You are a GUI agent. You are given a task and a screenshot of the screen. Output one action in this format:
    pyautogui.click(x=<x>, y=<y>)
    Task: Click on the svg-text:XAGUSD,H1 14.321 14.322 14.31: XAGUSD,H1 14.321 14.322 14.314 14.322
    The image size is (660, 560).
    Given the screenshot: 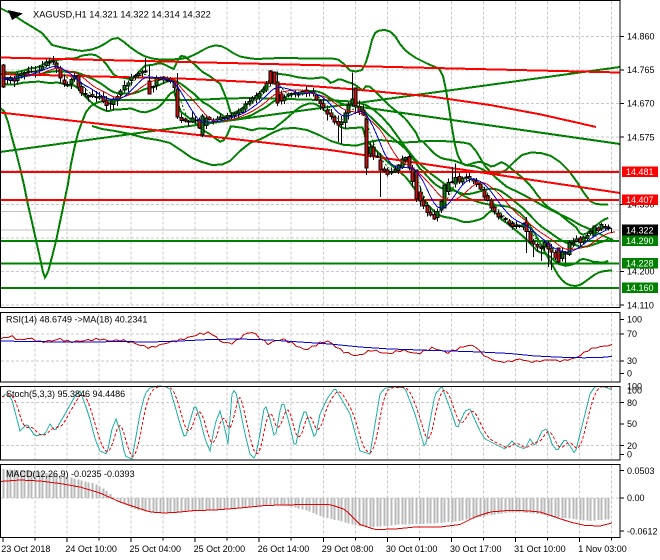 What is the action you would take?
    pyautogui.click(x=122, y=15)
    